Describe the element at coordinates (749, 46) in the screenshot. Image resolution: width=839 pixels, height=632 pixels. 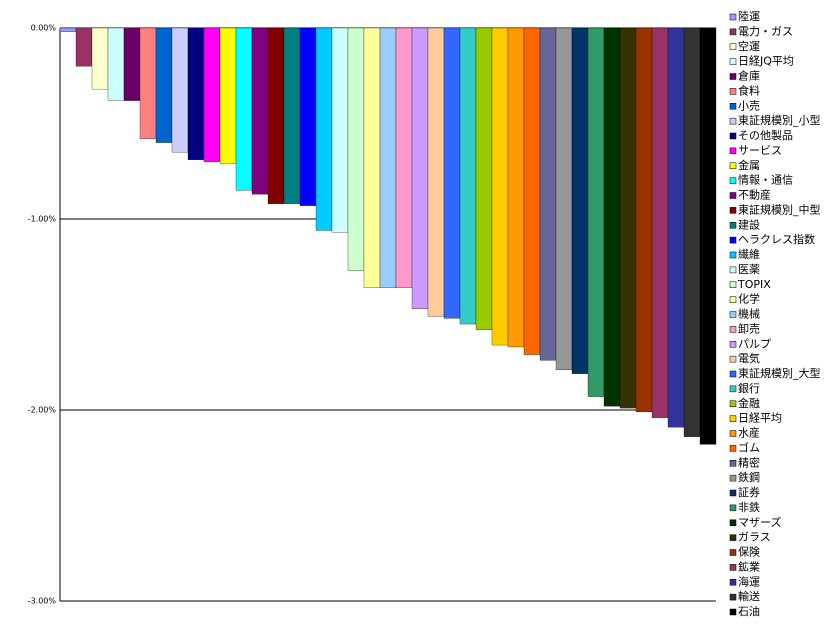
I see `legend-label: 空運` at that location.